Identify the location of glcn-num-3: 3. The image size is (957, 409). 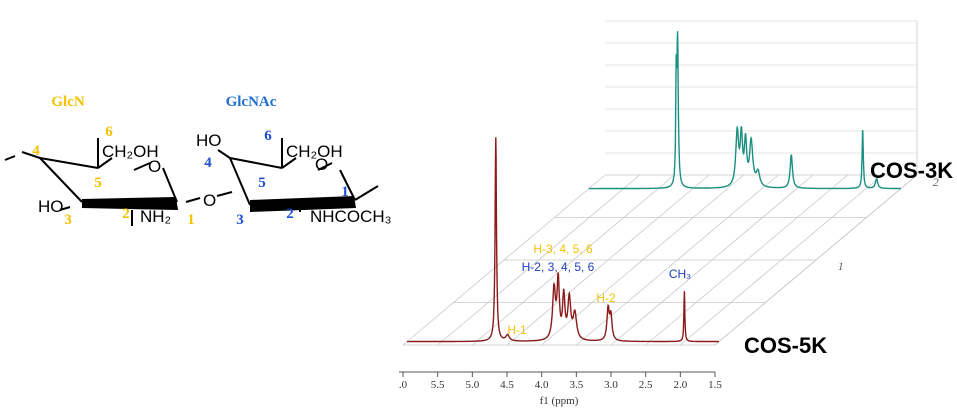
(68, 220).